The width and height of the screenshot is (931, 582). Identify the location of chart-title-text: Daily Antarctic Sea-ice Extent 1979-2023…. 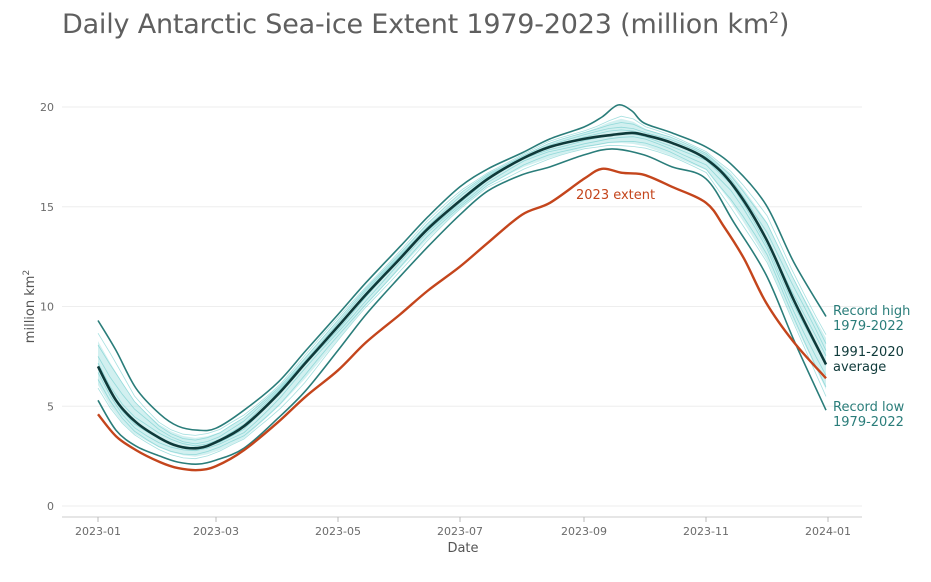
(415, 24).